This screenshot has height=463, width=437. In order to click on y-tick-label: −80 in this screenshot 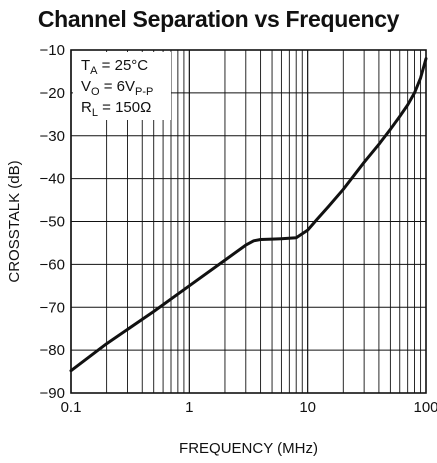, I will do `click(52, 350)`.